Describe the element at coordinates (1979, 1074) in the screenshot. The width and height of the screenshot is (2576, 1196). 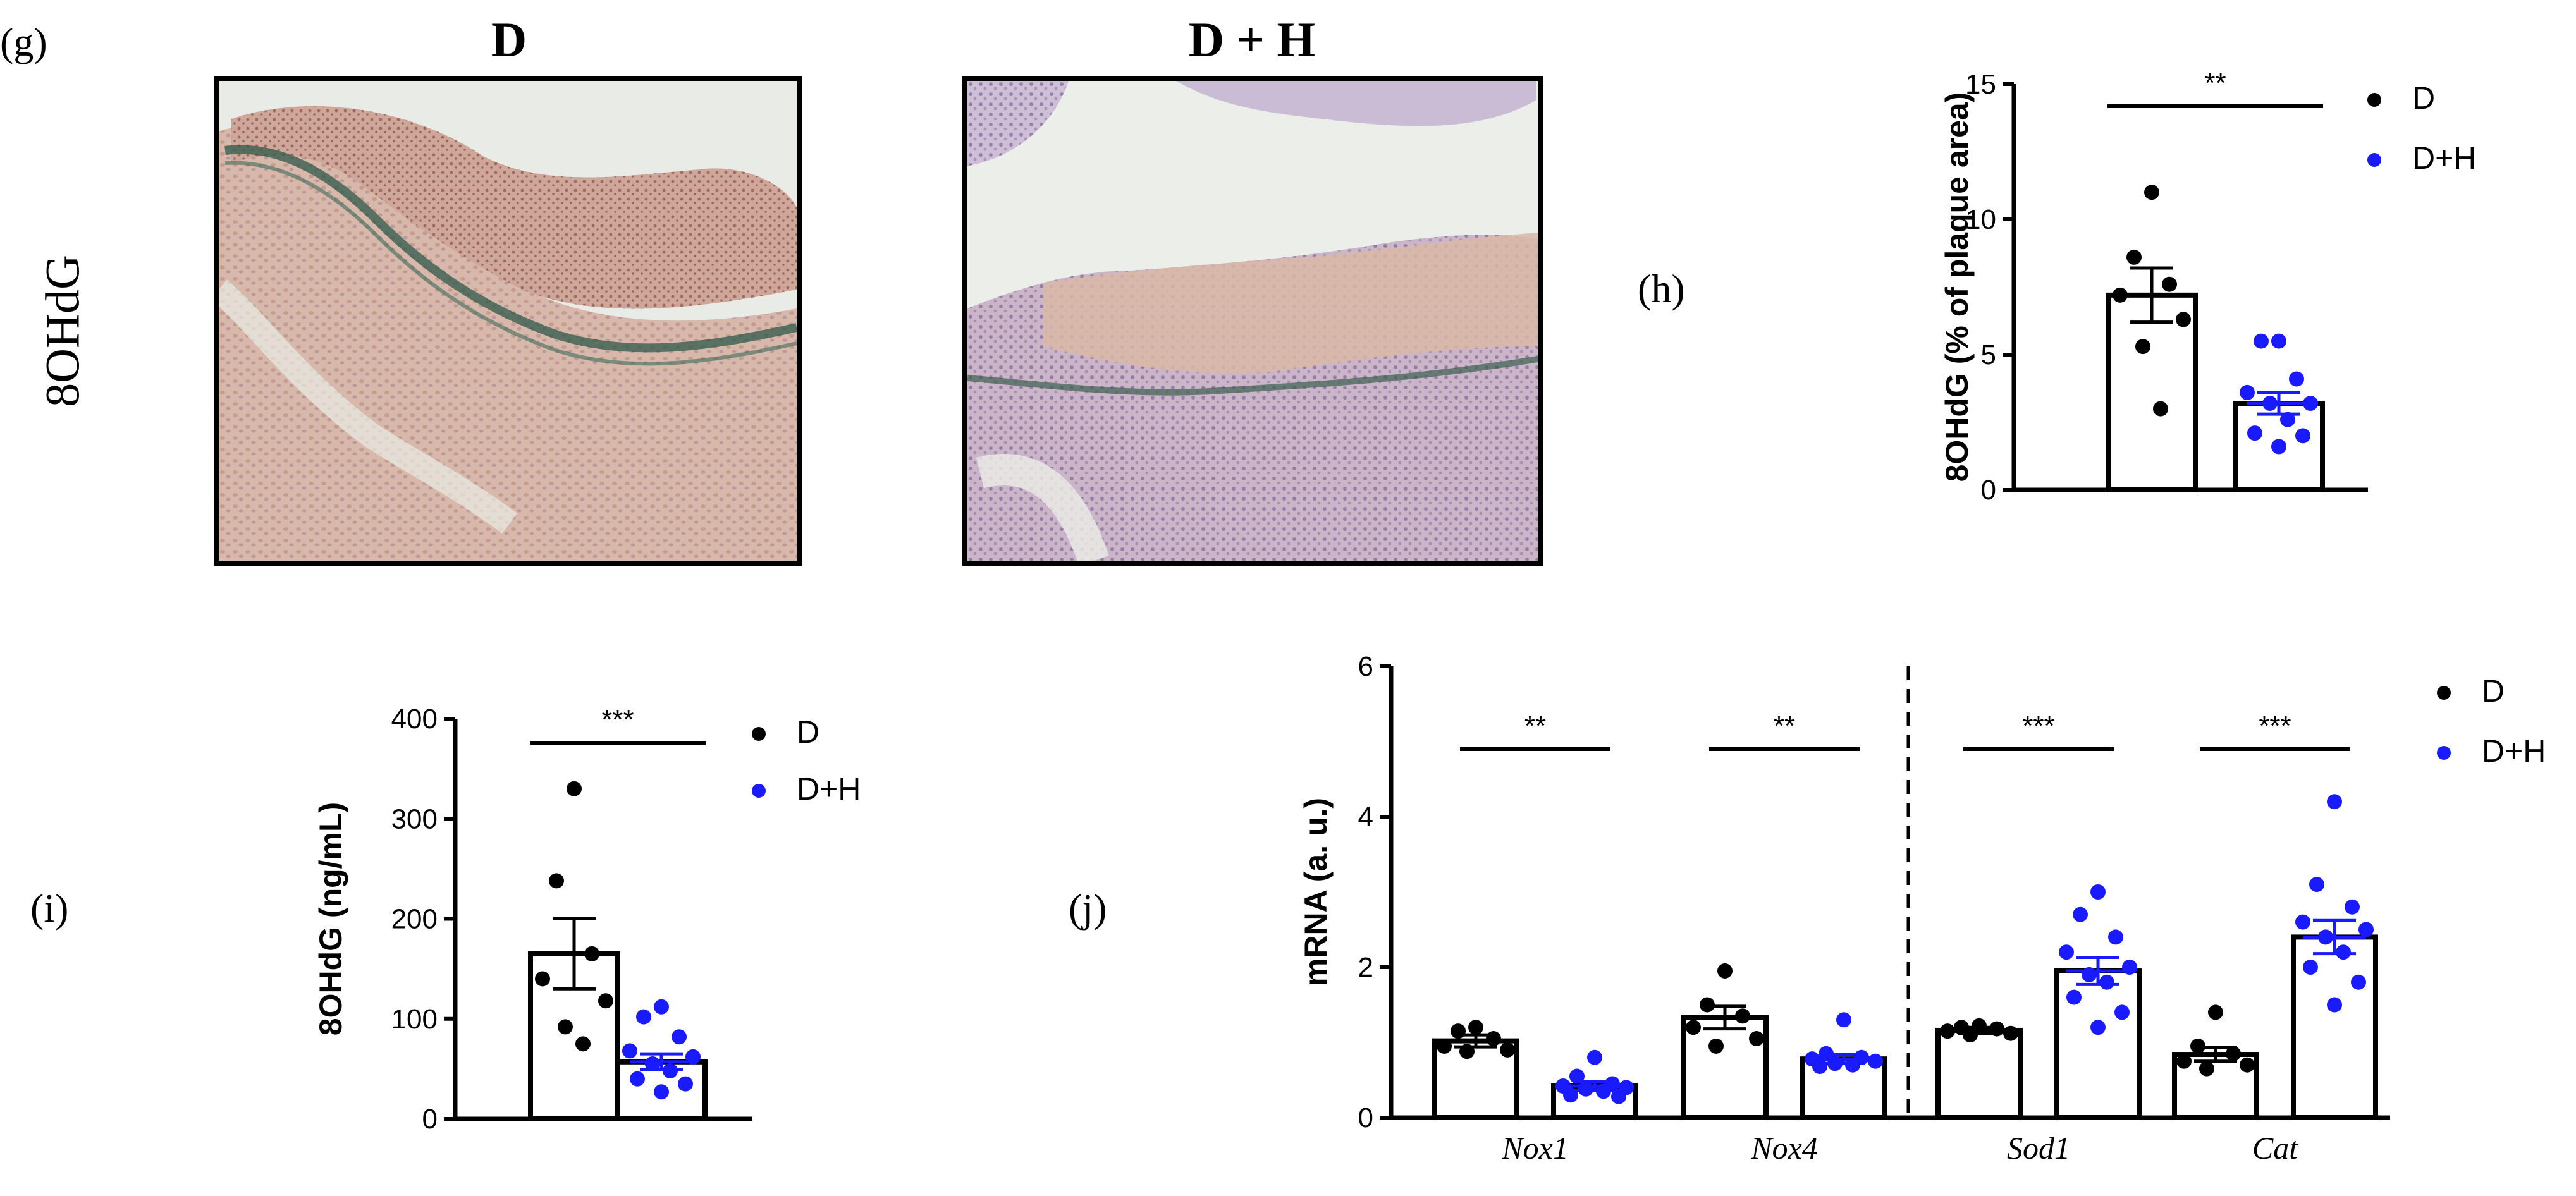
I see `j-Sod1-D-bar` at that location.